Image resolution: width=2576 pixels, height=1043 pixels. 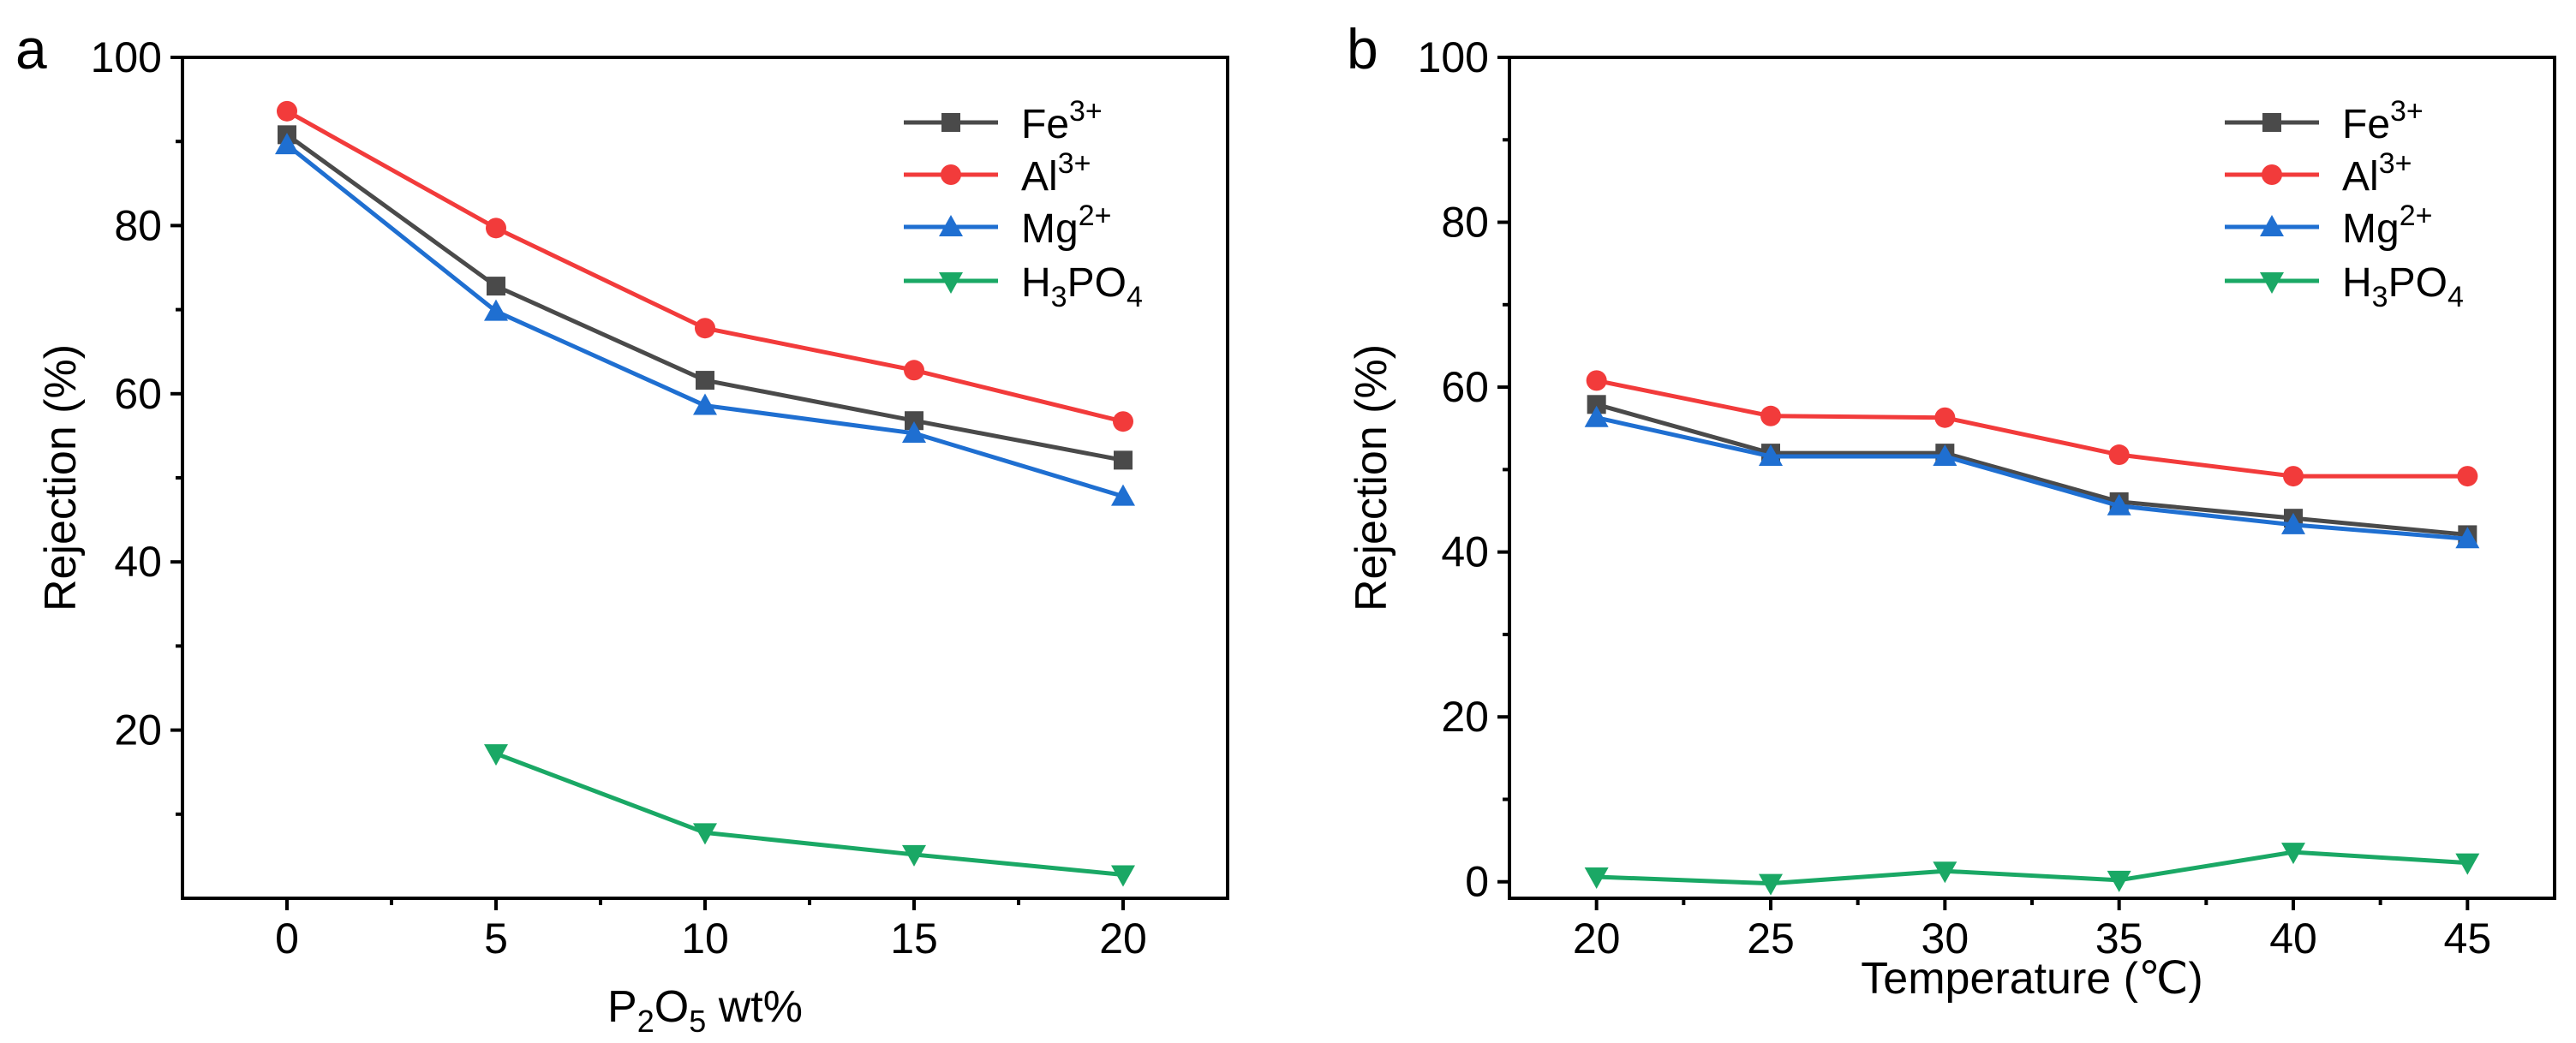 What do you see at coordinates (61, 478) in the screenshot?
I see `panel-a-y-axis-label: Rejection (%)` at bounding box center [61, 478].